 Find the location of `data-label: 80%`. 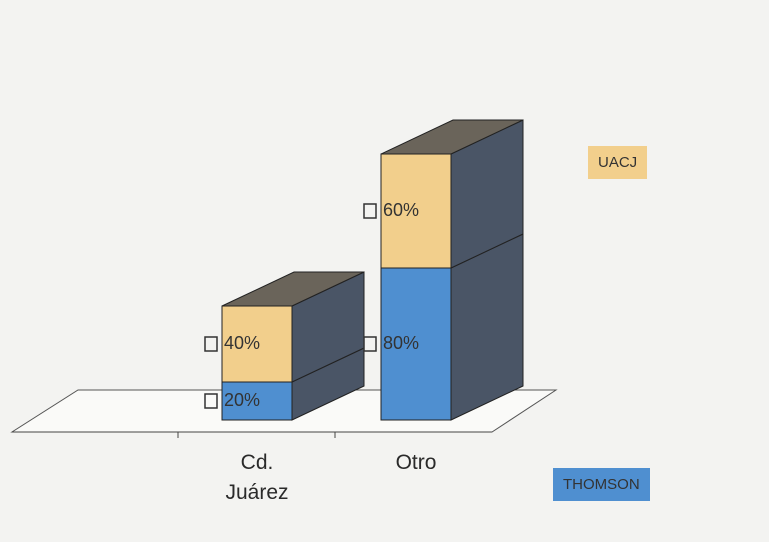

data-label: 80% is located at coordinates (401, 343).